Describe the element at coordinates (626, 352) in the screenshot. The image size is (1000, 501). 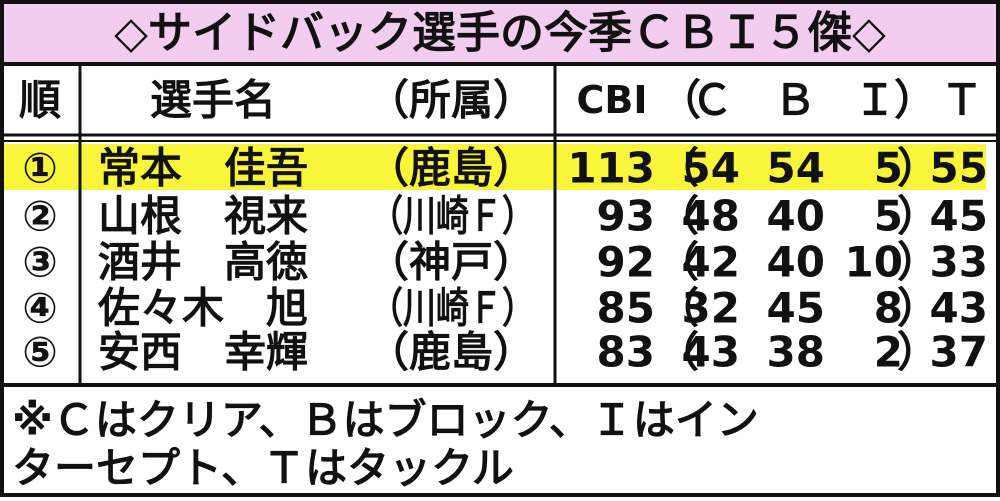
I see `cbi: 83` at that location.